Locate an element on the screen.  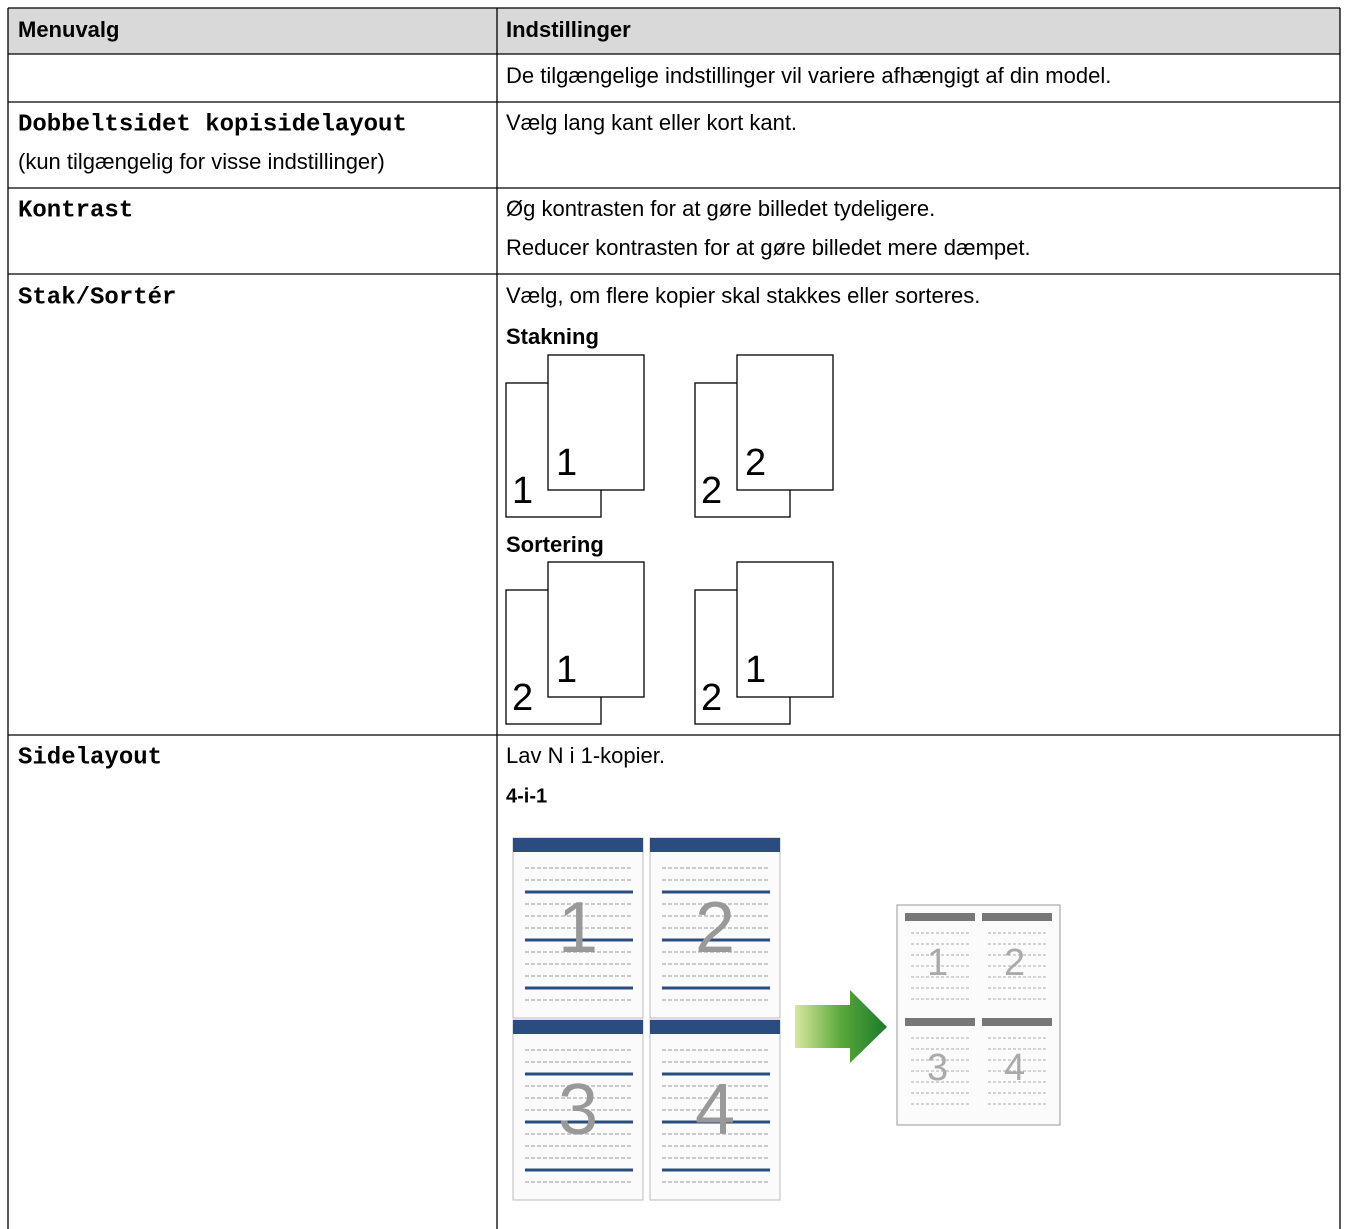
menu-item: Sidelayout is located at coordinates (90, 757).